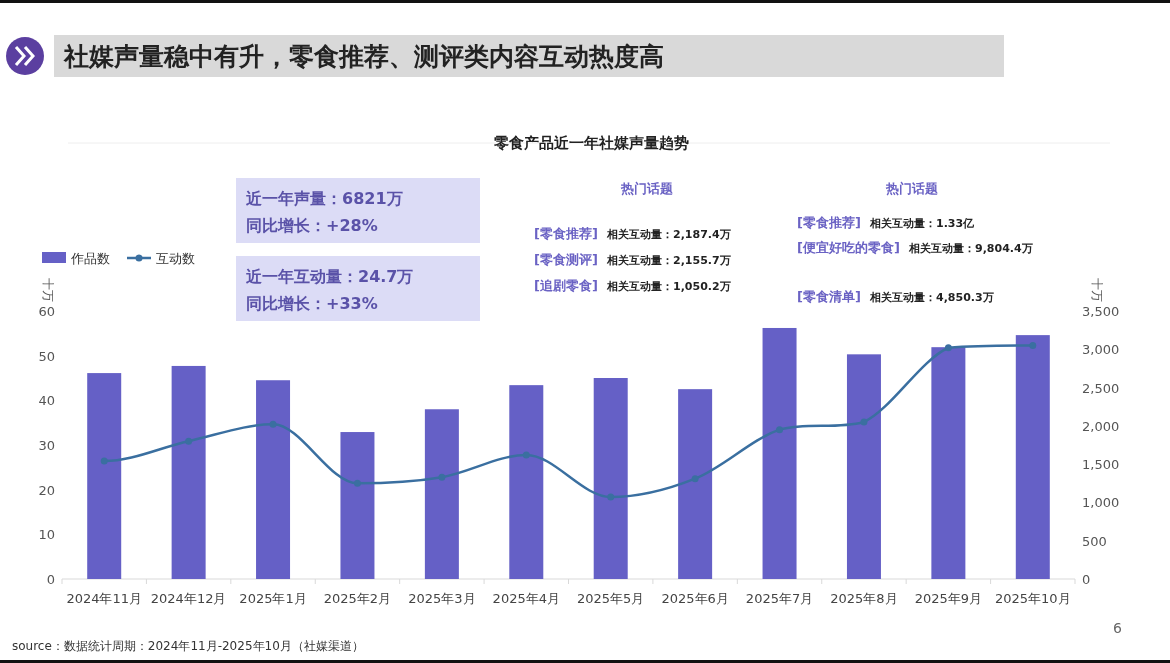  Describe the element at coordinates (46, 490) in the screenshot. I see `y-tick-label: 20` at that location.